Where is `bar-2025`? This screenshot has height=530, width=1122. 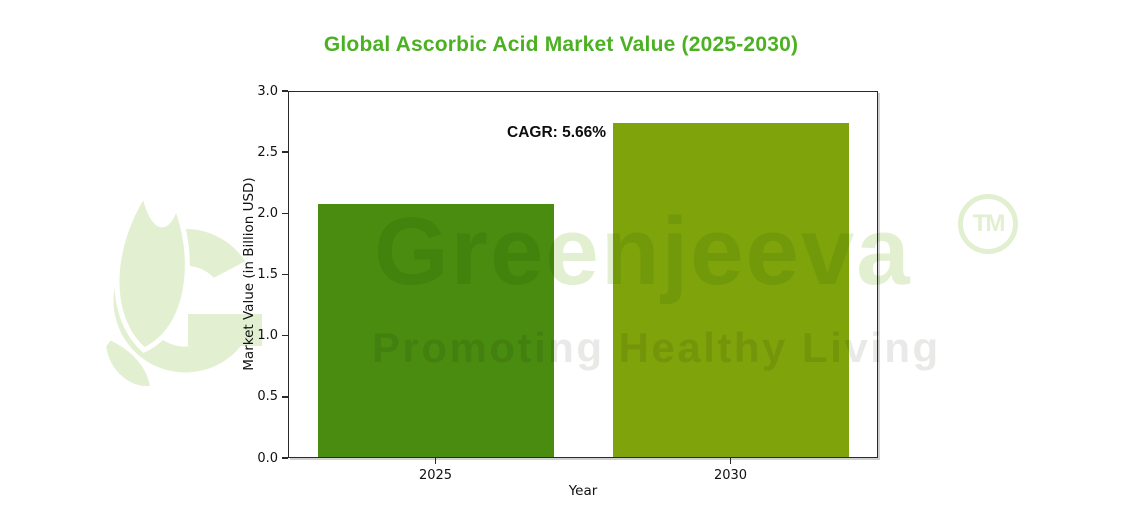
bar-2025 is located at coordinates (435, 330).